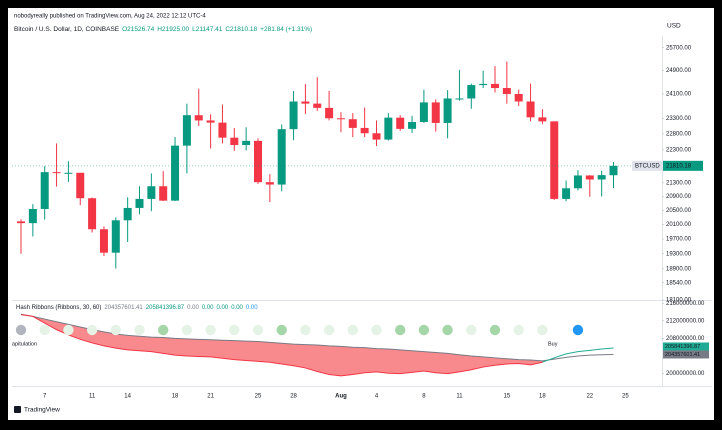  What do you see at coordinates (317, 337) in the screenshot?
I see `slow-line` at bounding box center [317, 337].